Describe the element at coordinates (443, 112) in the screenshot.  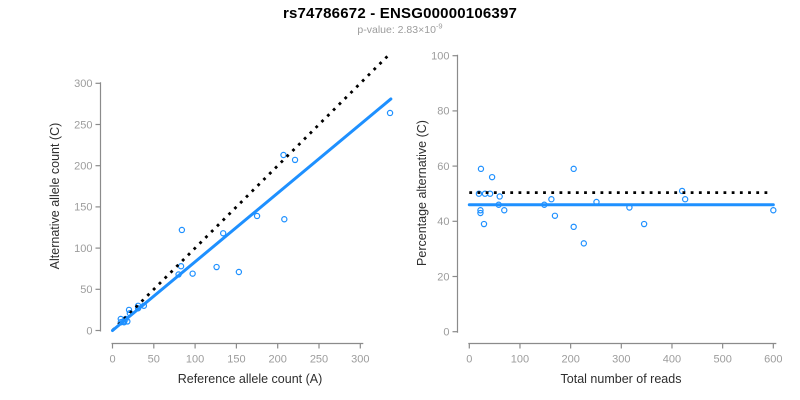
I see `y-tick-label: 80` at that location.